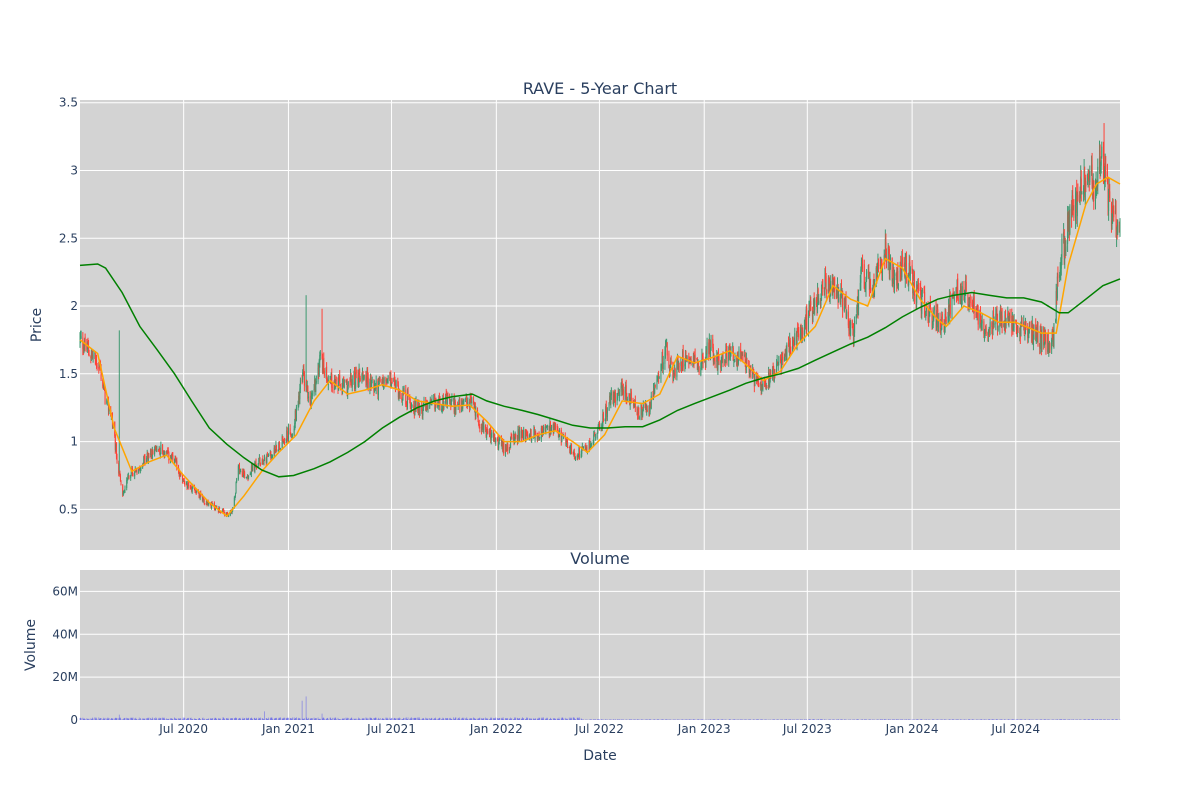 This screenshot has width=1200, height=804. What do you see at coordinates (599, 729) in the screenshot?
I see `x-tick-label: Jul 2022` at bounding box center [599, 729].